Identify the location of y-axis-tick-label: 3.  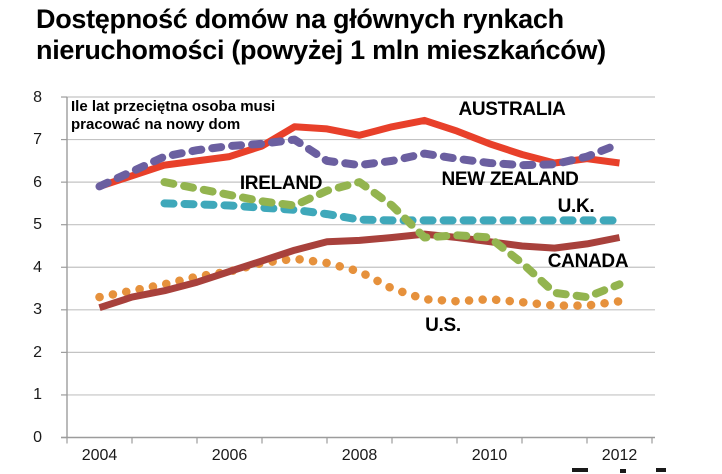
(37, 310).